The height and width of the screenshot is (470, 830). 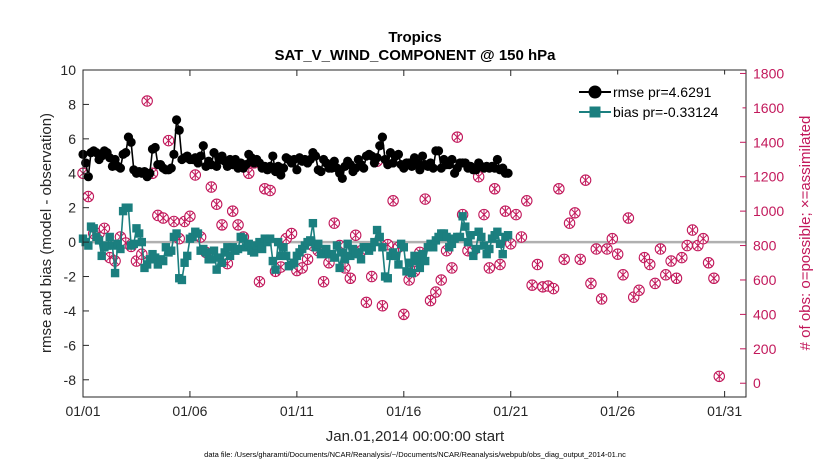 I want to click on y2-tick-label: 1400, so click(x=768, y=142).